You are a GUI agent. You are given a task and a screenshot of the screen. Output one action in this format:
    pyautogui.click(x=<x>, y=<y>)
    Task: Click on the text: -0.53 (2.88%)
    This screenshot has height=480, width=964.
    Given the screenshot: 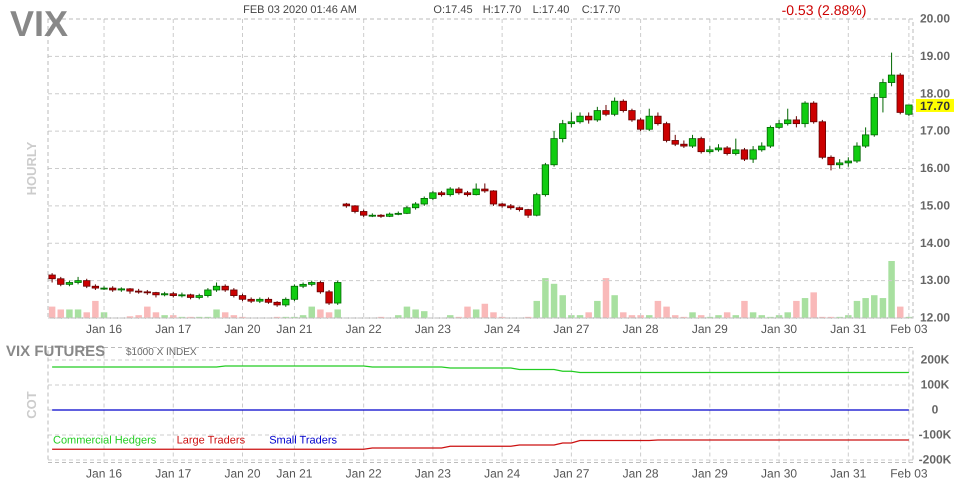 What is the action you would take?
    pyautogui.click(x=824, y=10)
    